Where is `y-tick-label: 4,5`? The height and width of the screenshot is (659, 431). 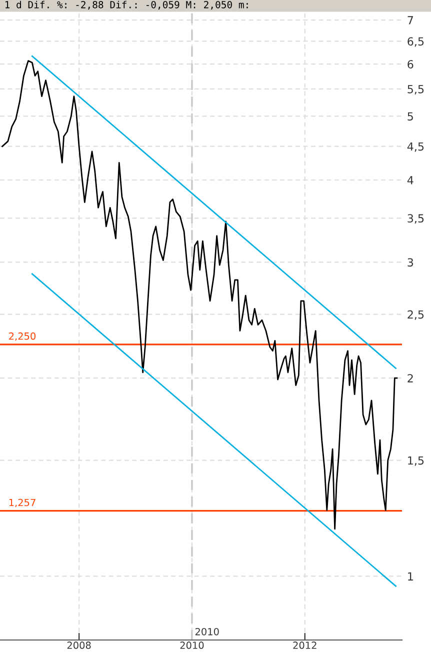 y-tick-label: 4,5 is located at coordinates (415, 147).